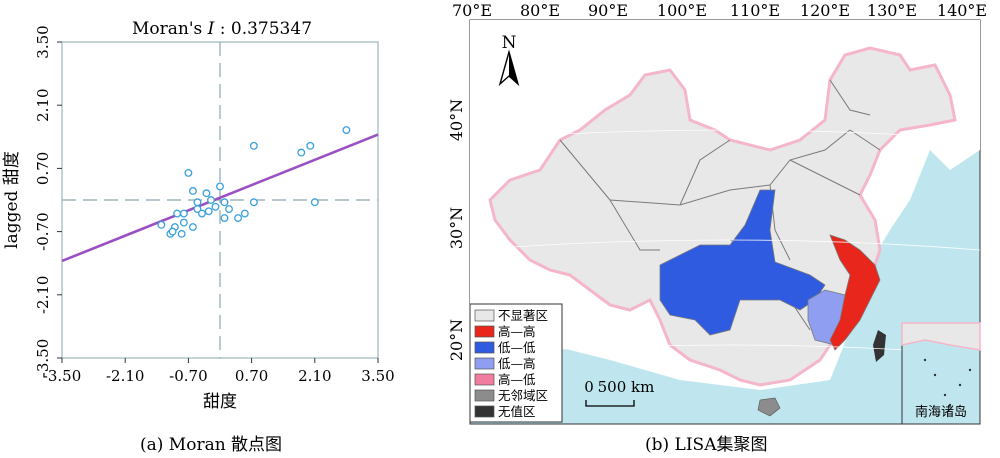  I want to click on x-tick-label: -2.10, so click(125, 376).